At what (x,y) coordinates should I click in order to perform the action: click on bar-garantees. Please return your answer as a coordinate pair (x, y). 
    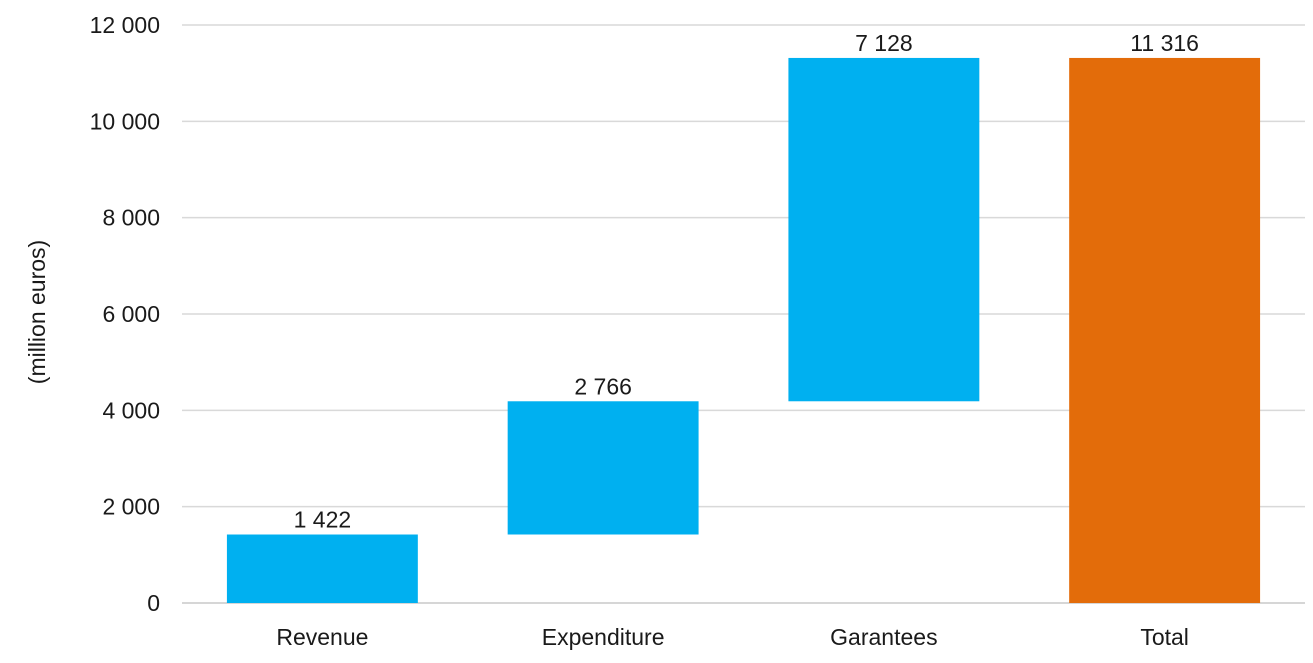
    Looking at the image, I should click on (884, 229).